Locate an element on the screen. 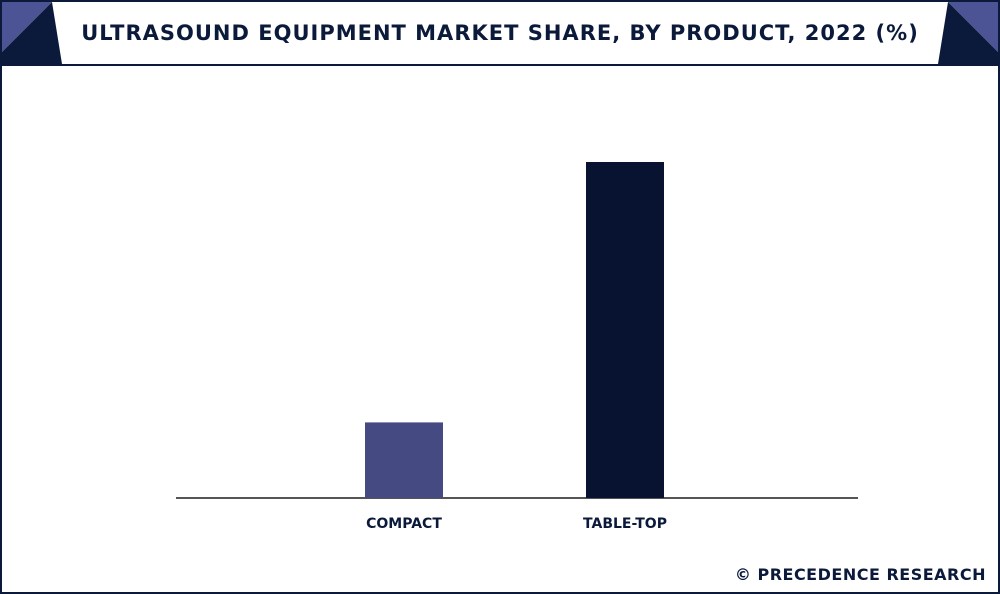 This screenshot has width=1000, height=594. corner-dark-left is located at coordinates (32, 33).